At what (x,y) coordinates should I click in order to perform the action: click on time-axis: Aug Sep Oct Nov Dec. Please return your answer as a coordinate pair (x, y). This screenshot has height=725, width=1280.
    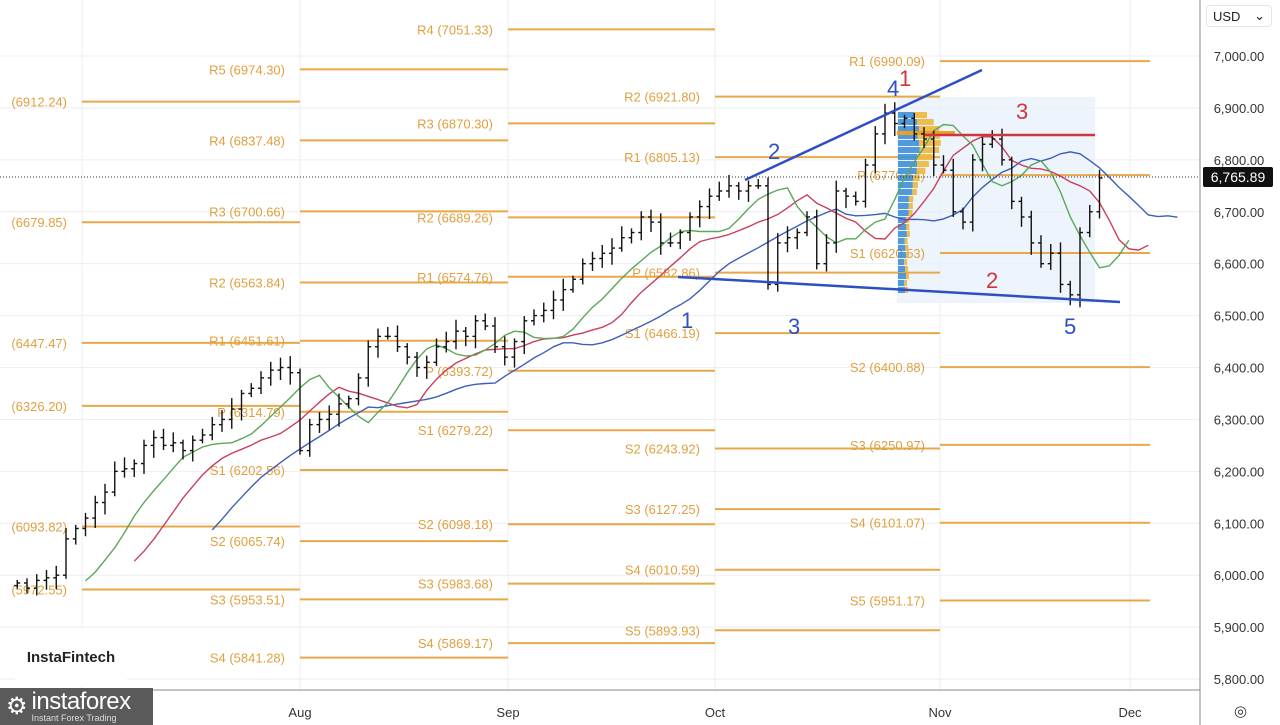
    Looking at the image, I should click on (715, 712).